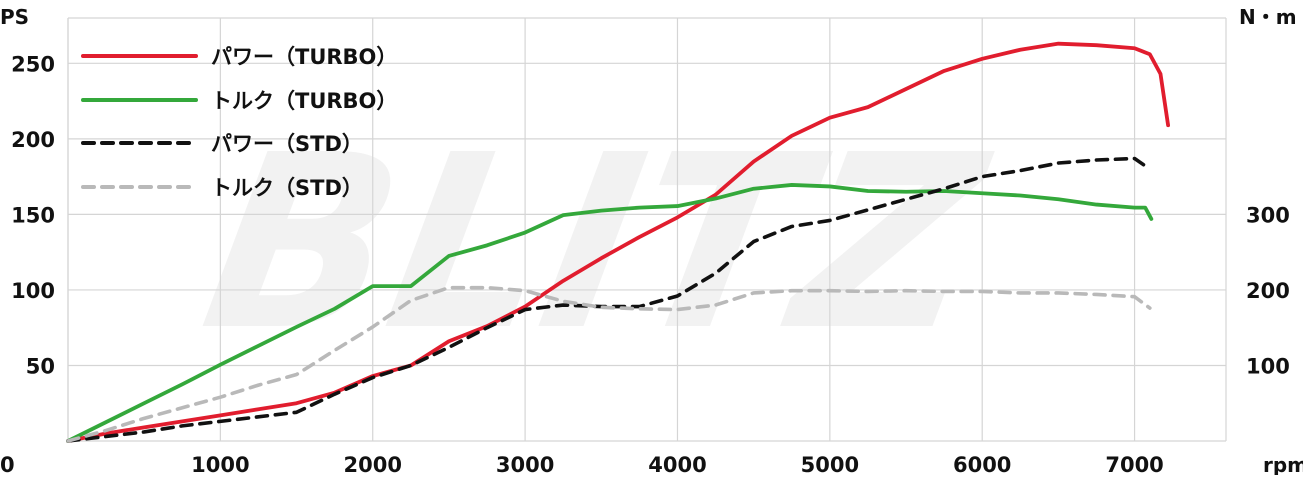 This screenshot has width=1303, height=479. Describe the element at coordinates (7, 464) in the screenshot. I see `x-tick-label: 0` at that location.